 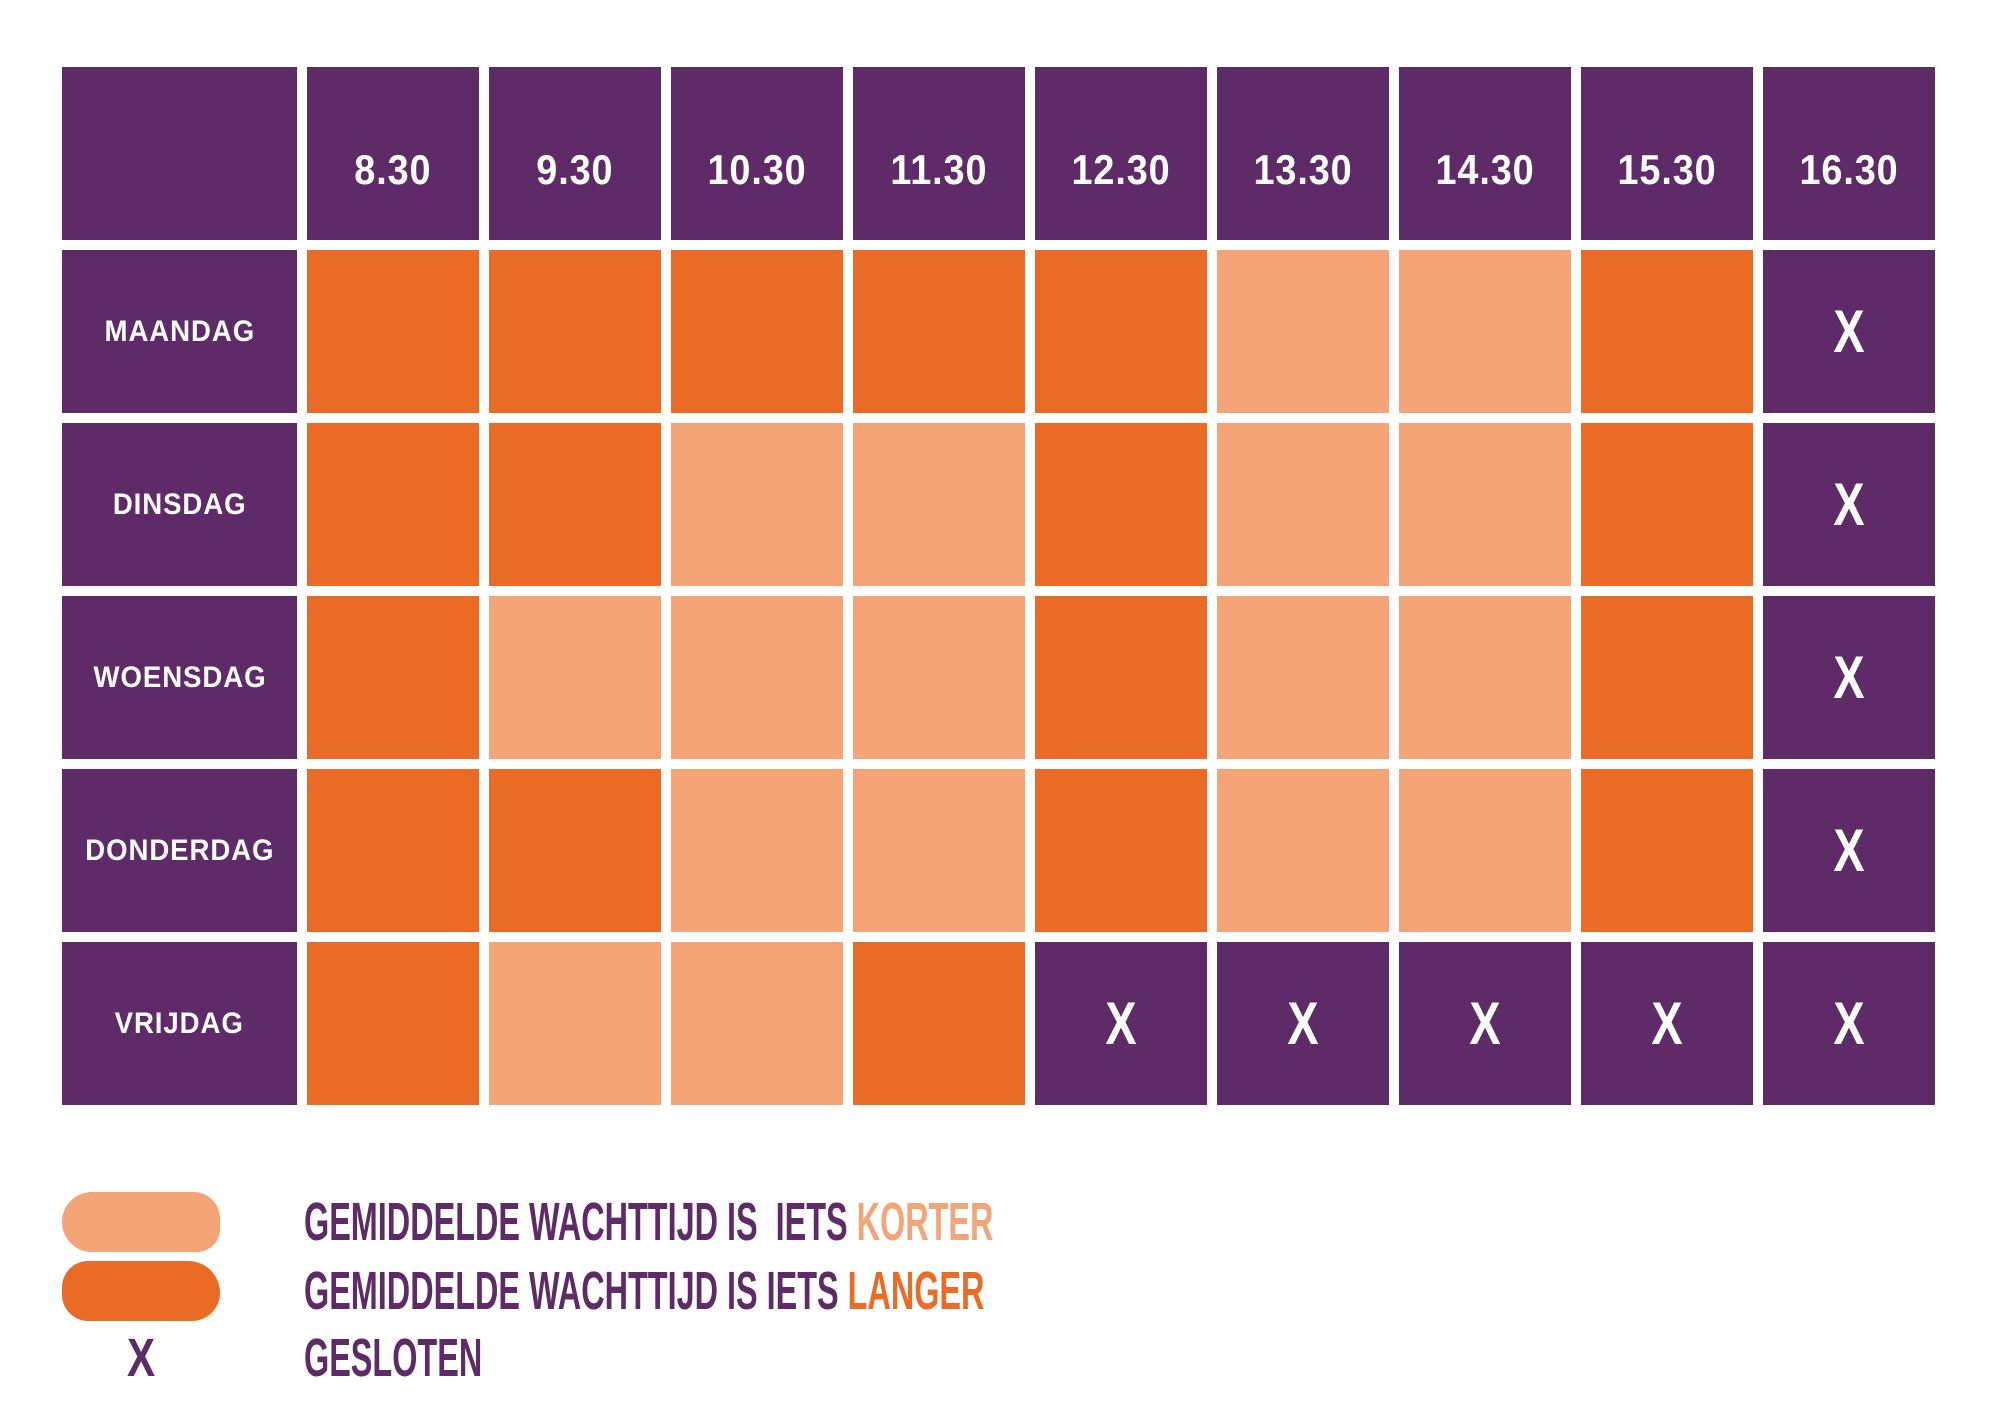 I want to click on legend-label-gesloten: GESLOTEN, so click(x=452, y=1358).